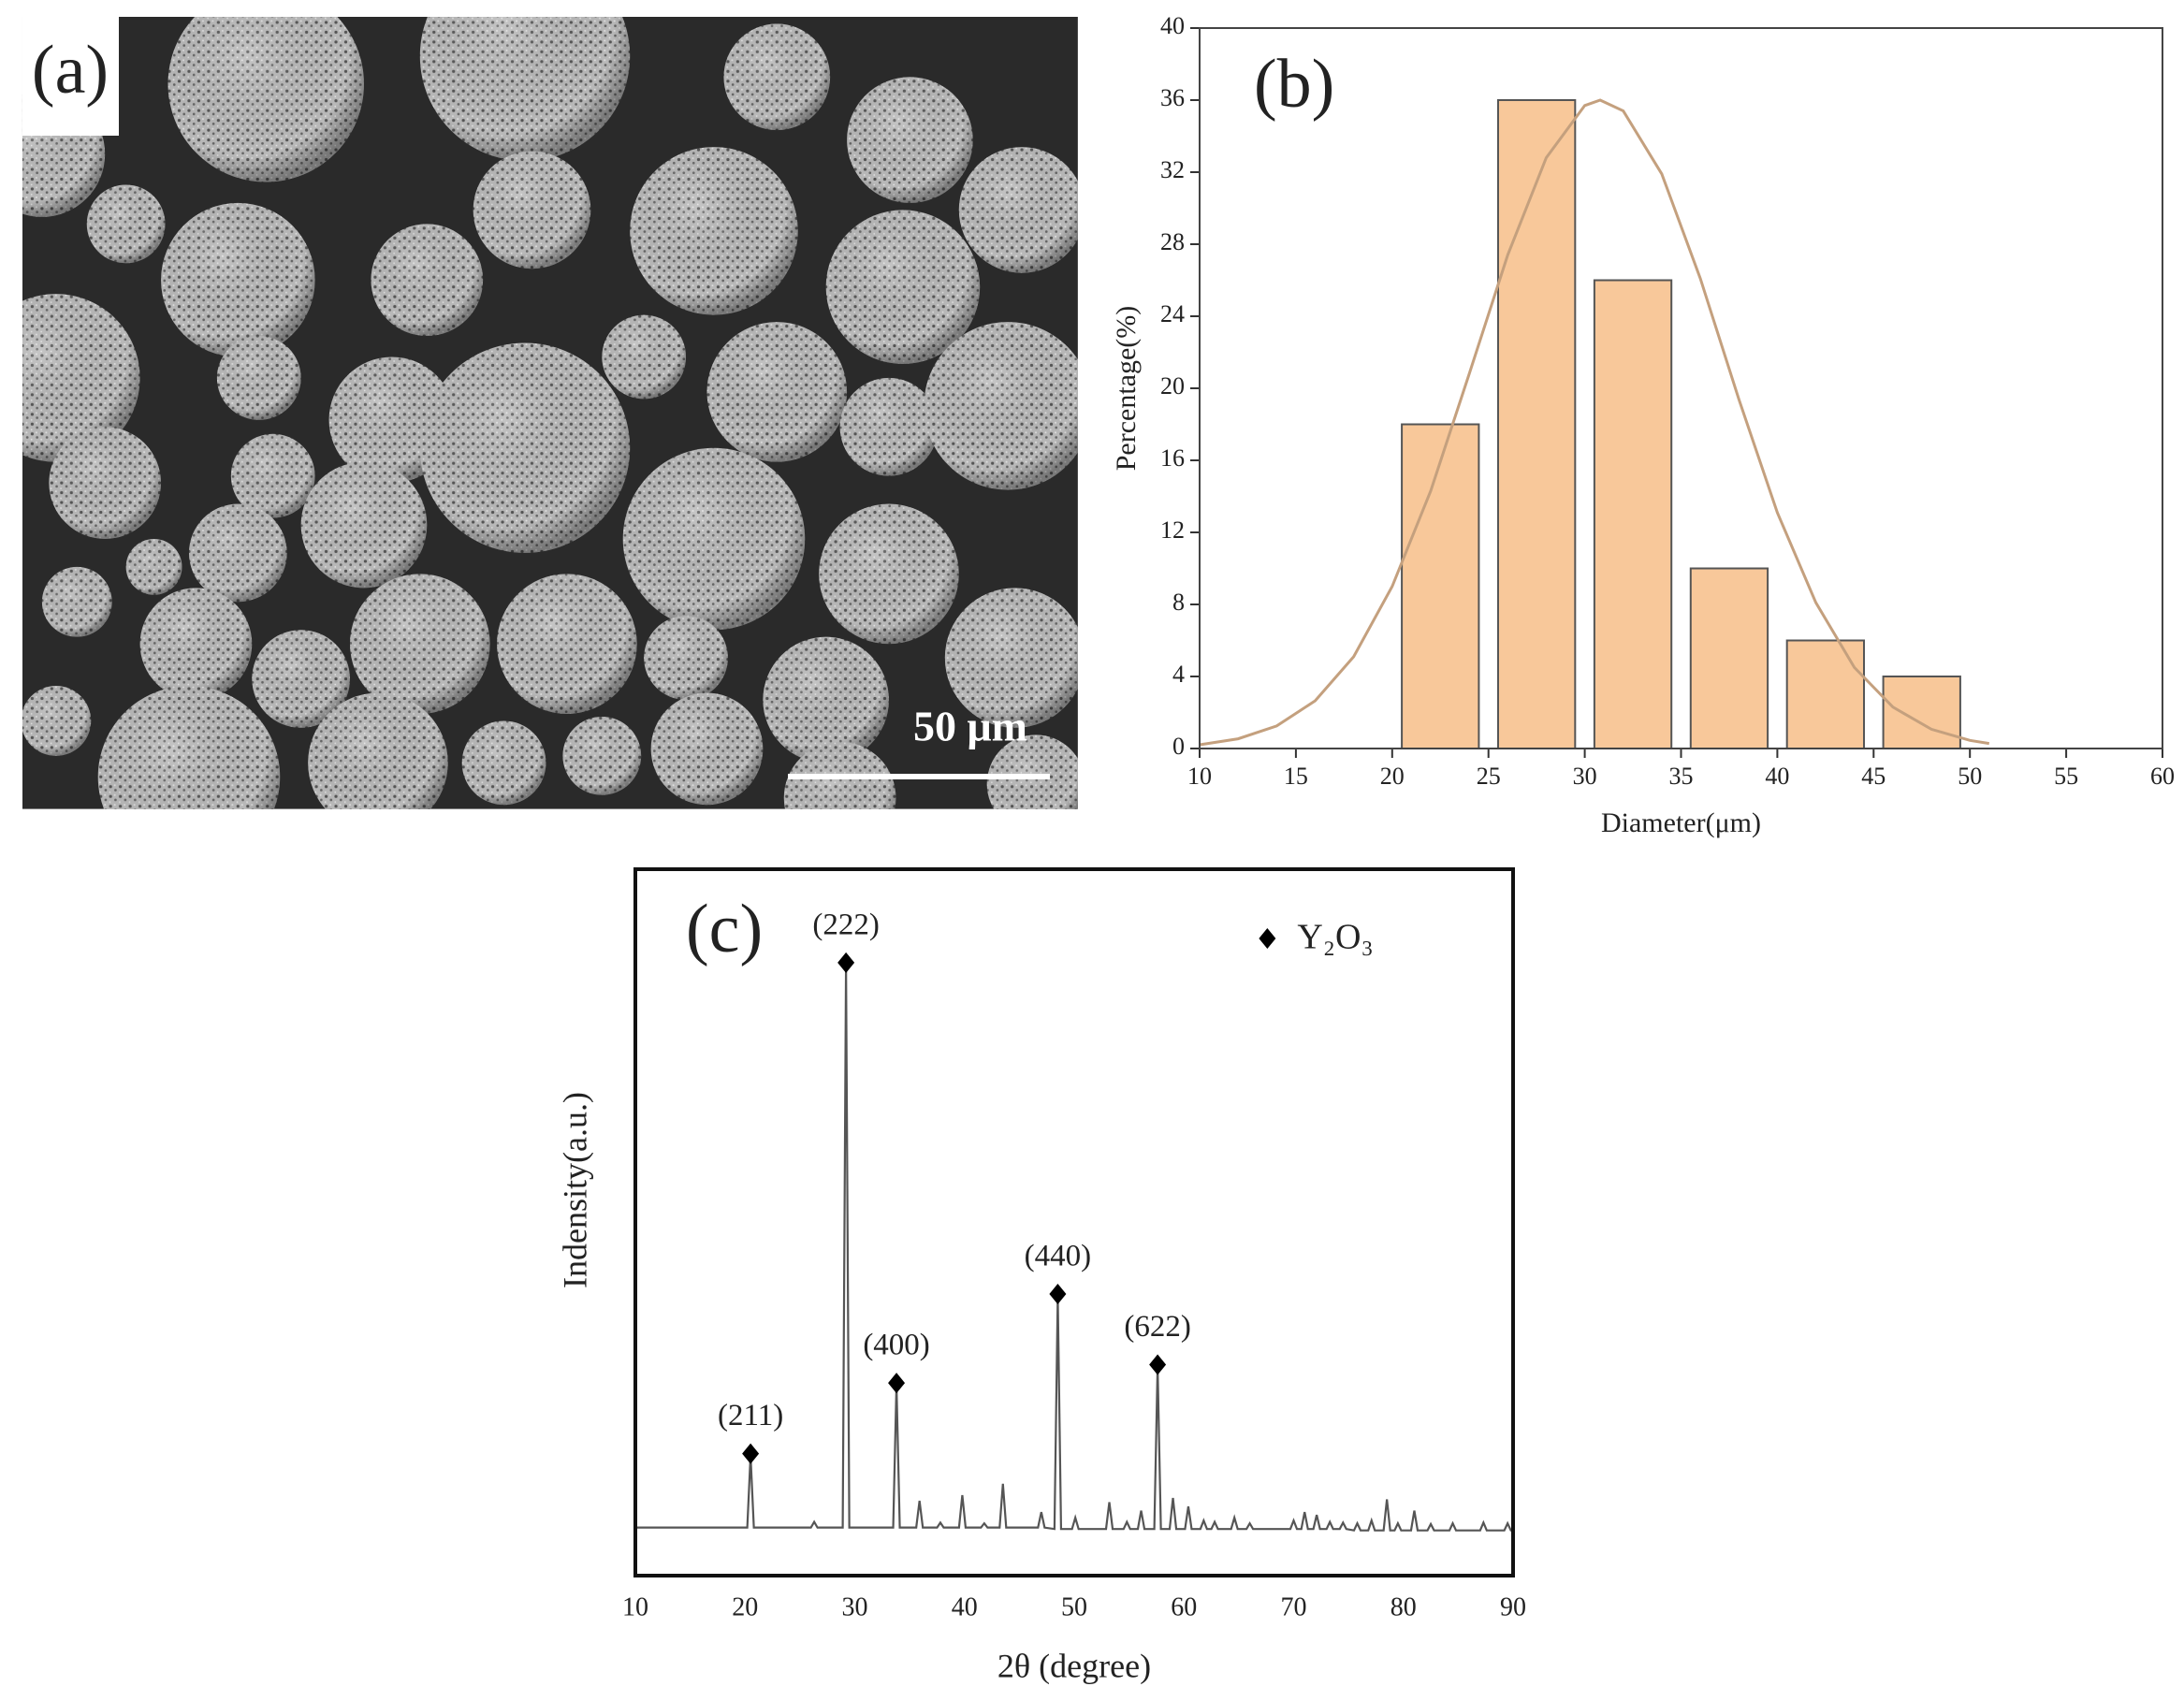 Image resolution: width=2184 pixels, height=1701 pixels. Describe the element at coordinates (1267, 939) in the screenshot. I see `legend-marker` at that location.